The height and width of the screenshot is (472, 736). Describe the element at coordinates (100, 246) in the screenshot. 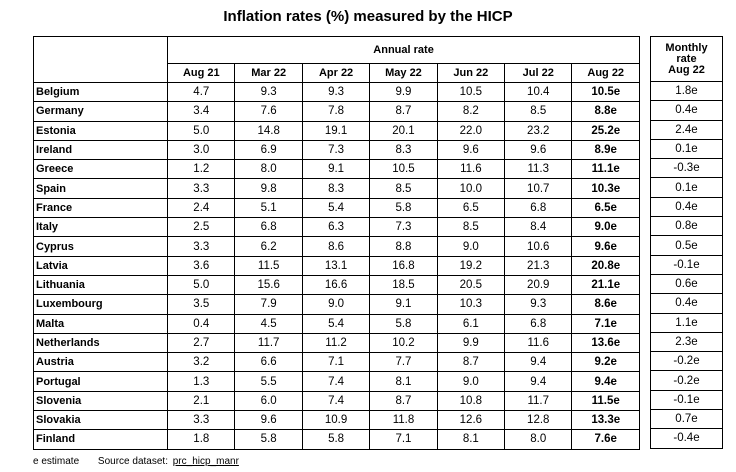

I see `country-cell: Cyprus` at that location.